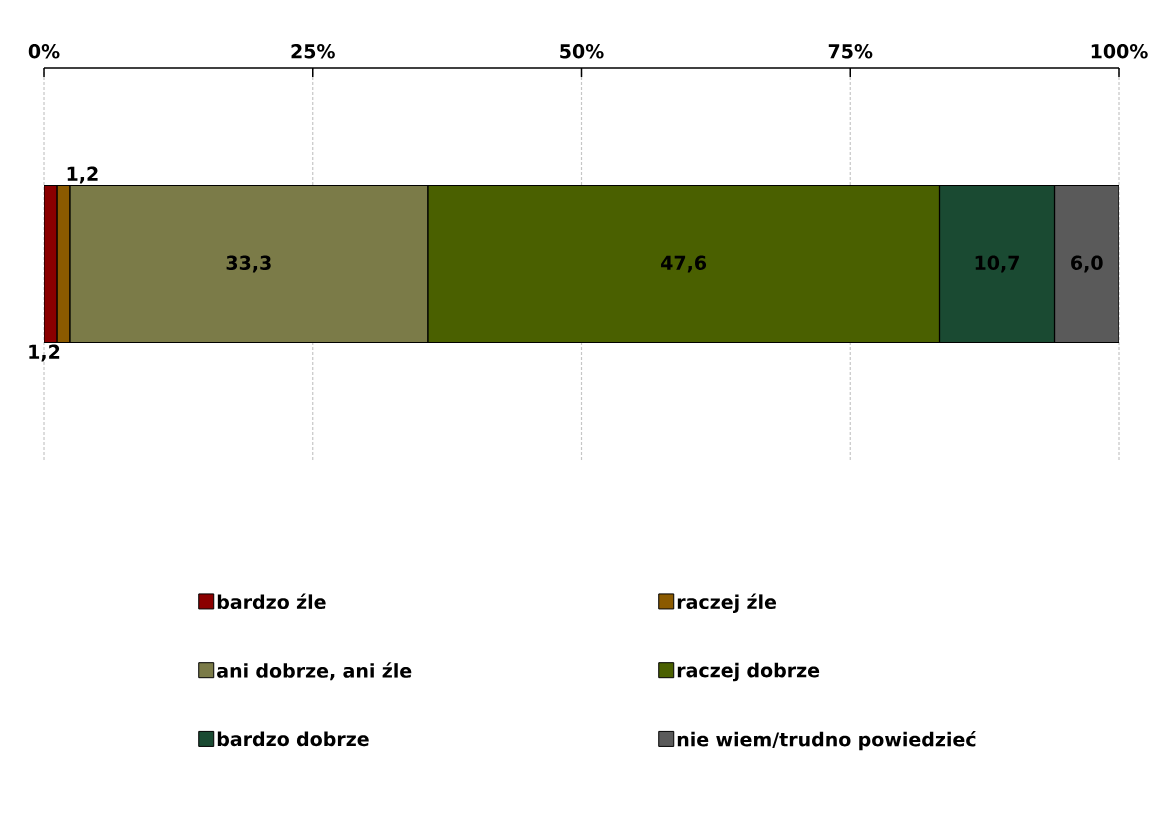 This screenshot has width=1157, height=816. What do you see at coordinates (684, 264) in the screenshot?
I see `data-label: 47,6` at bounding box center [684, 264].